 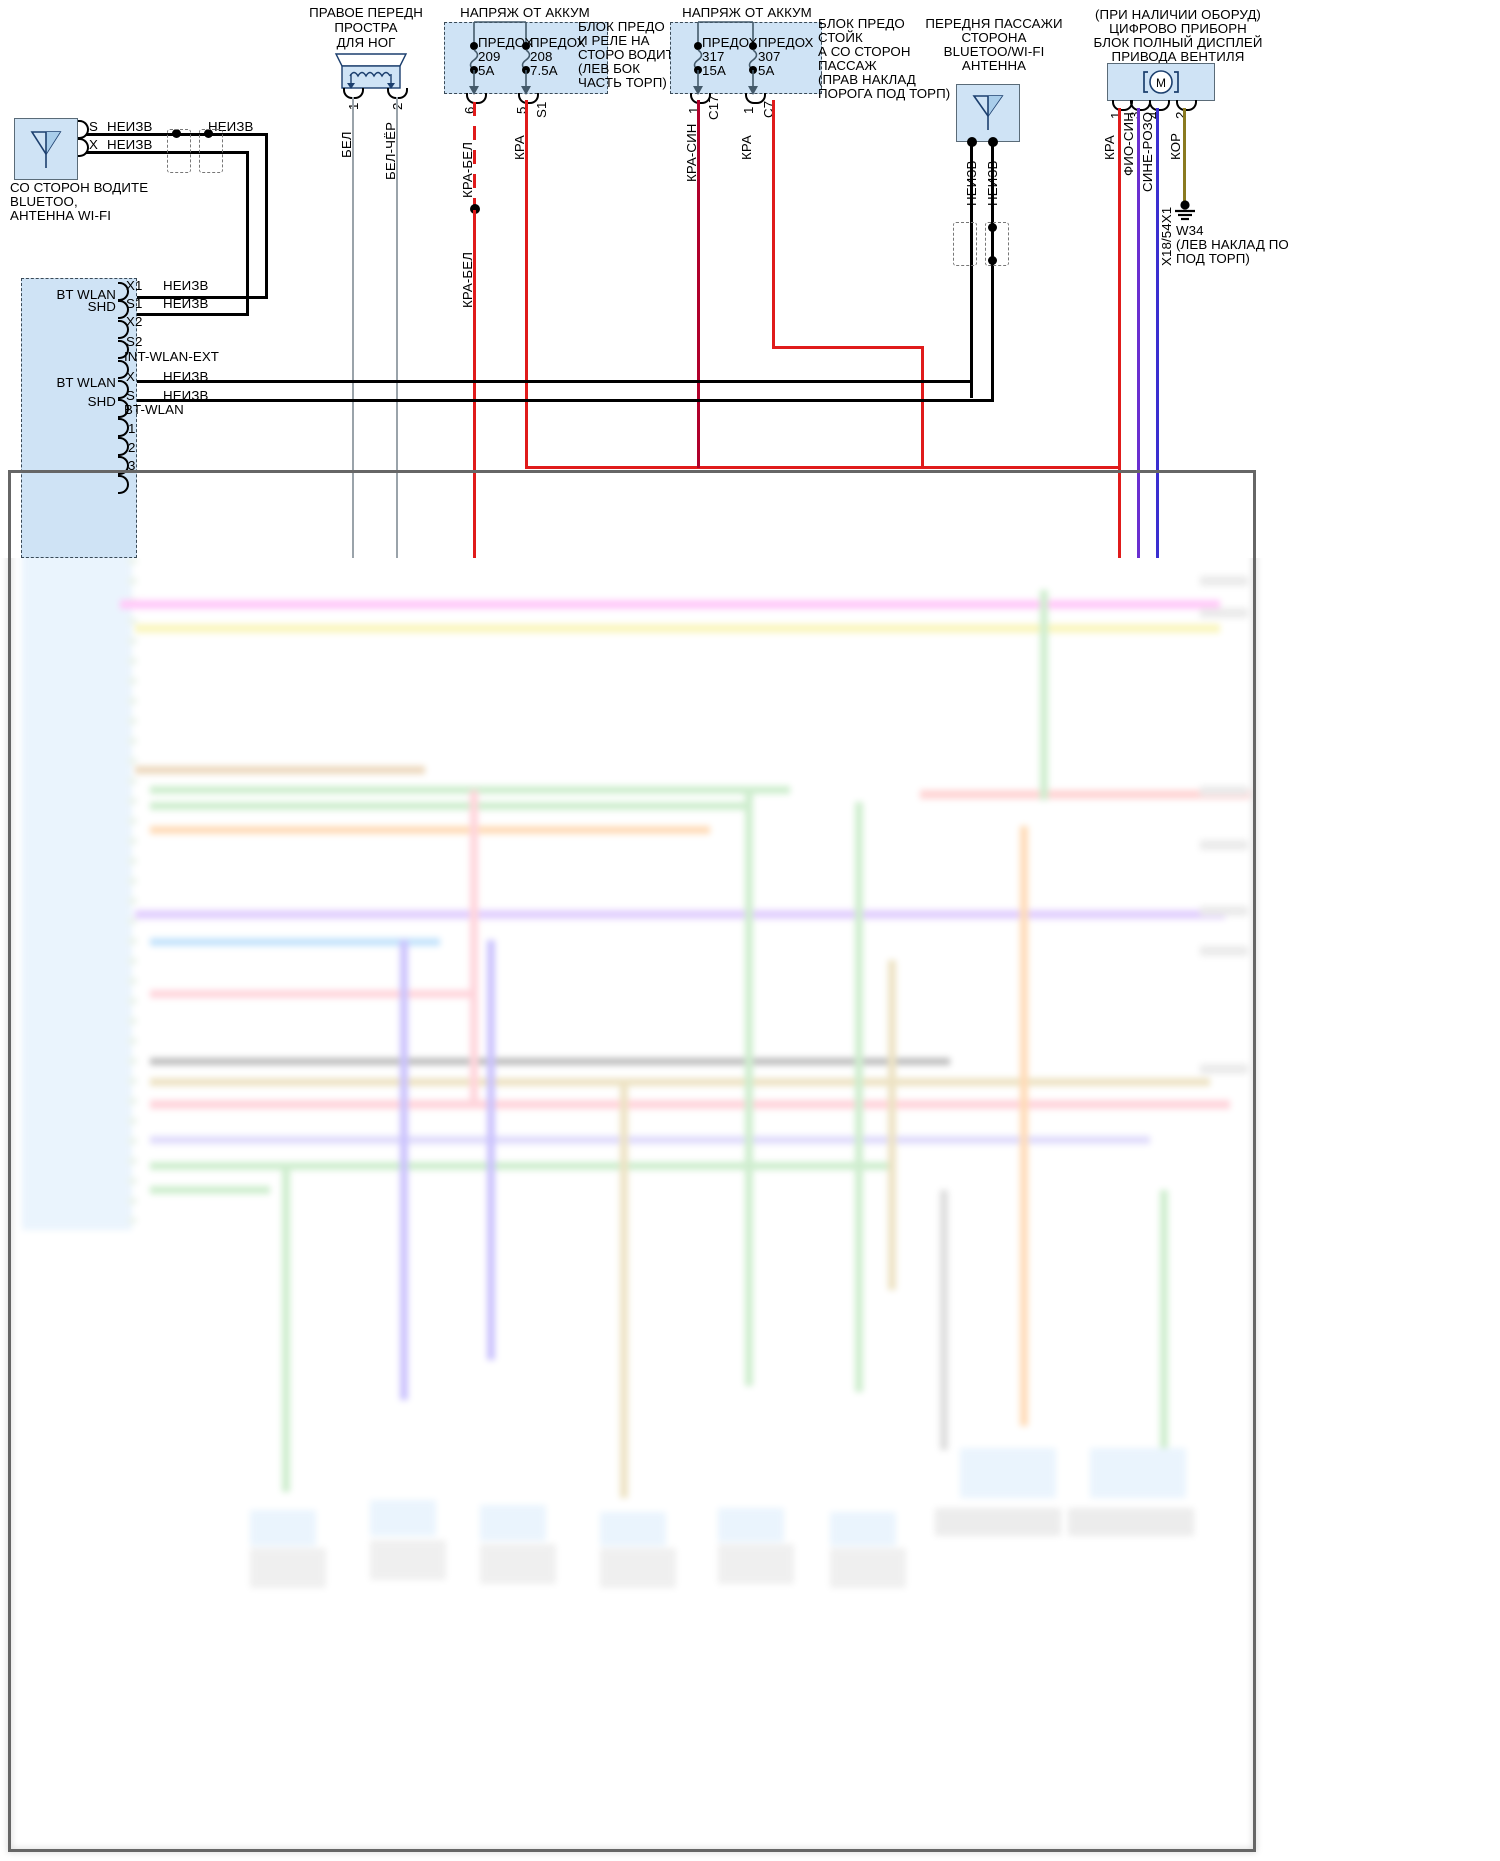 I want to click on bt-wlan-module-box, so click(x=79, y=418).